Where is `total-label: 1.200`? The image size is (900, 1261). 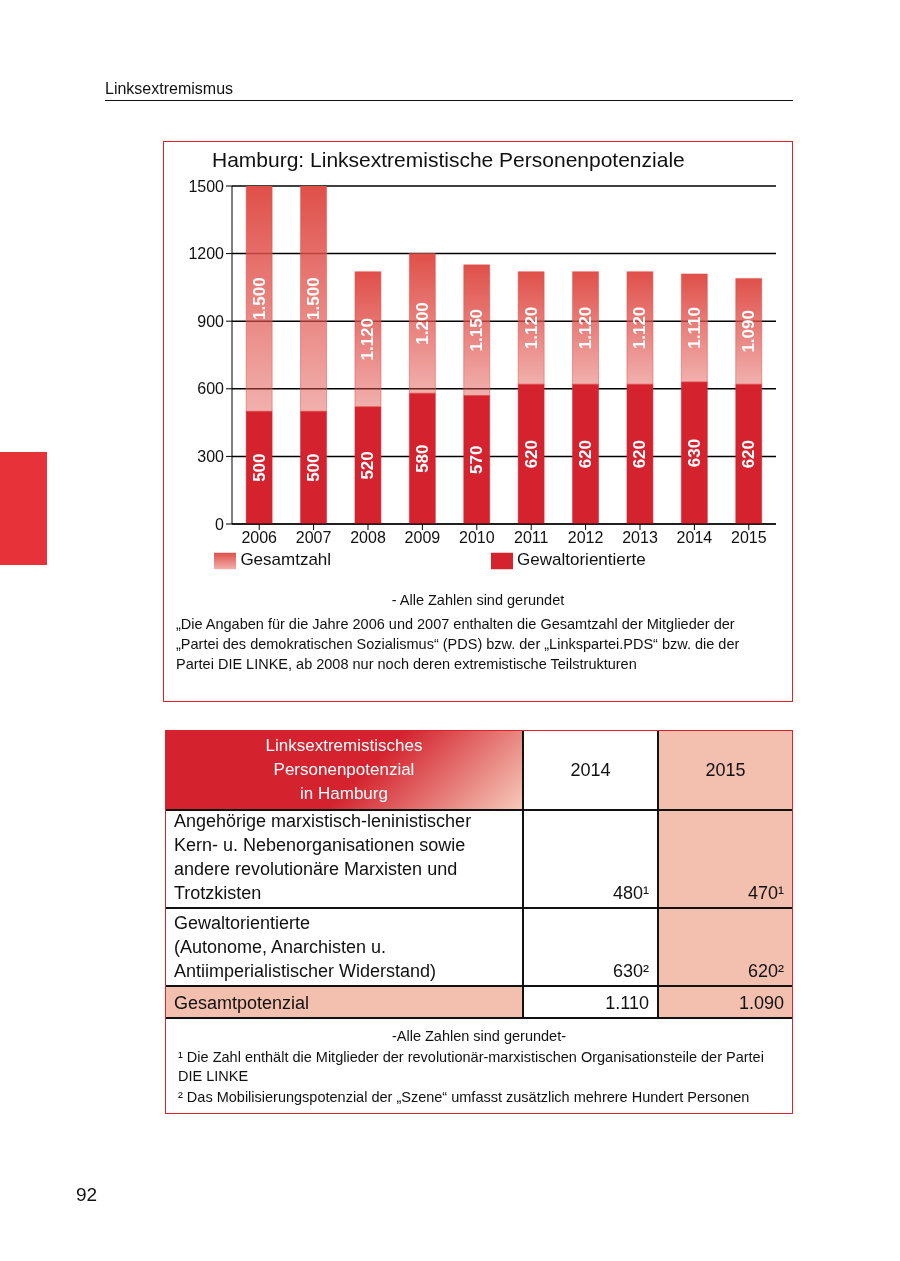
total-label: 1.200 is located at coordinates (422, 323).